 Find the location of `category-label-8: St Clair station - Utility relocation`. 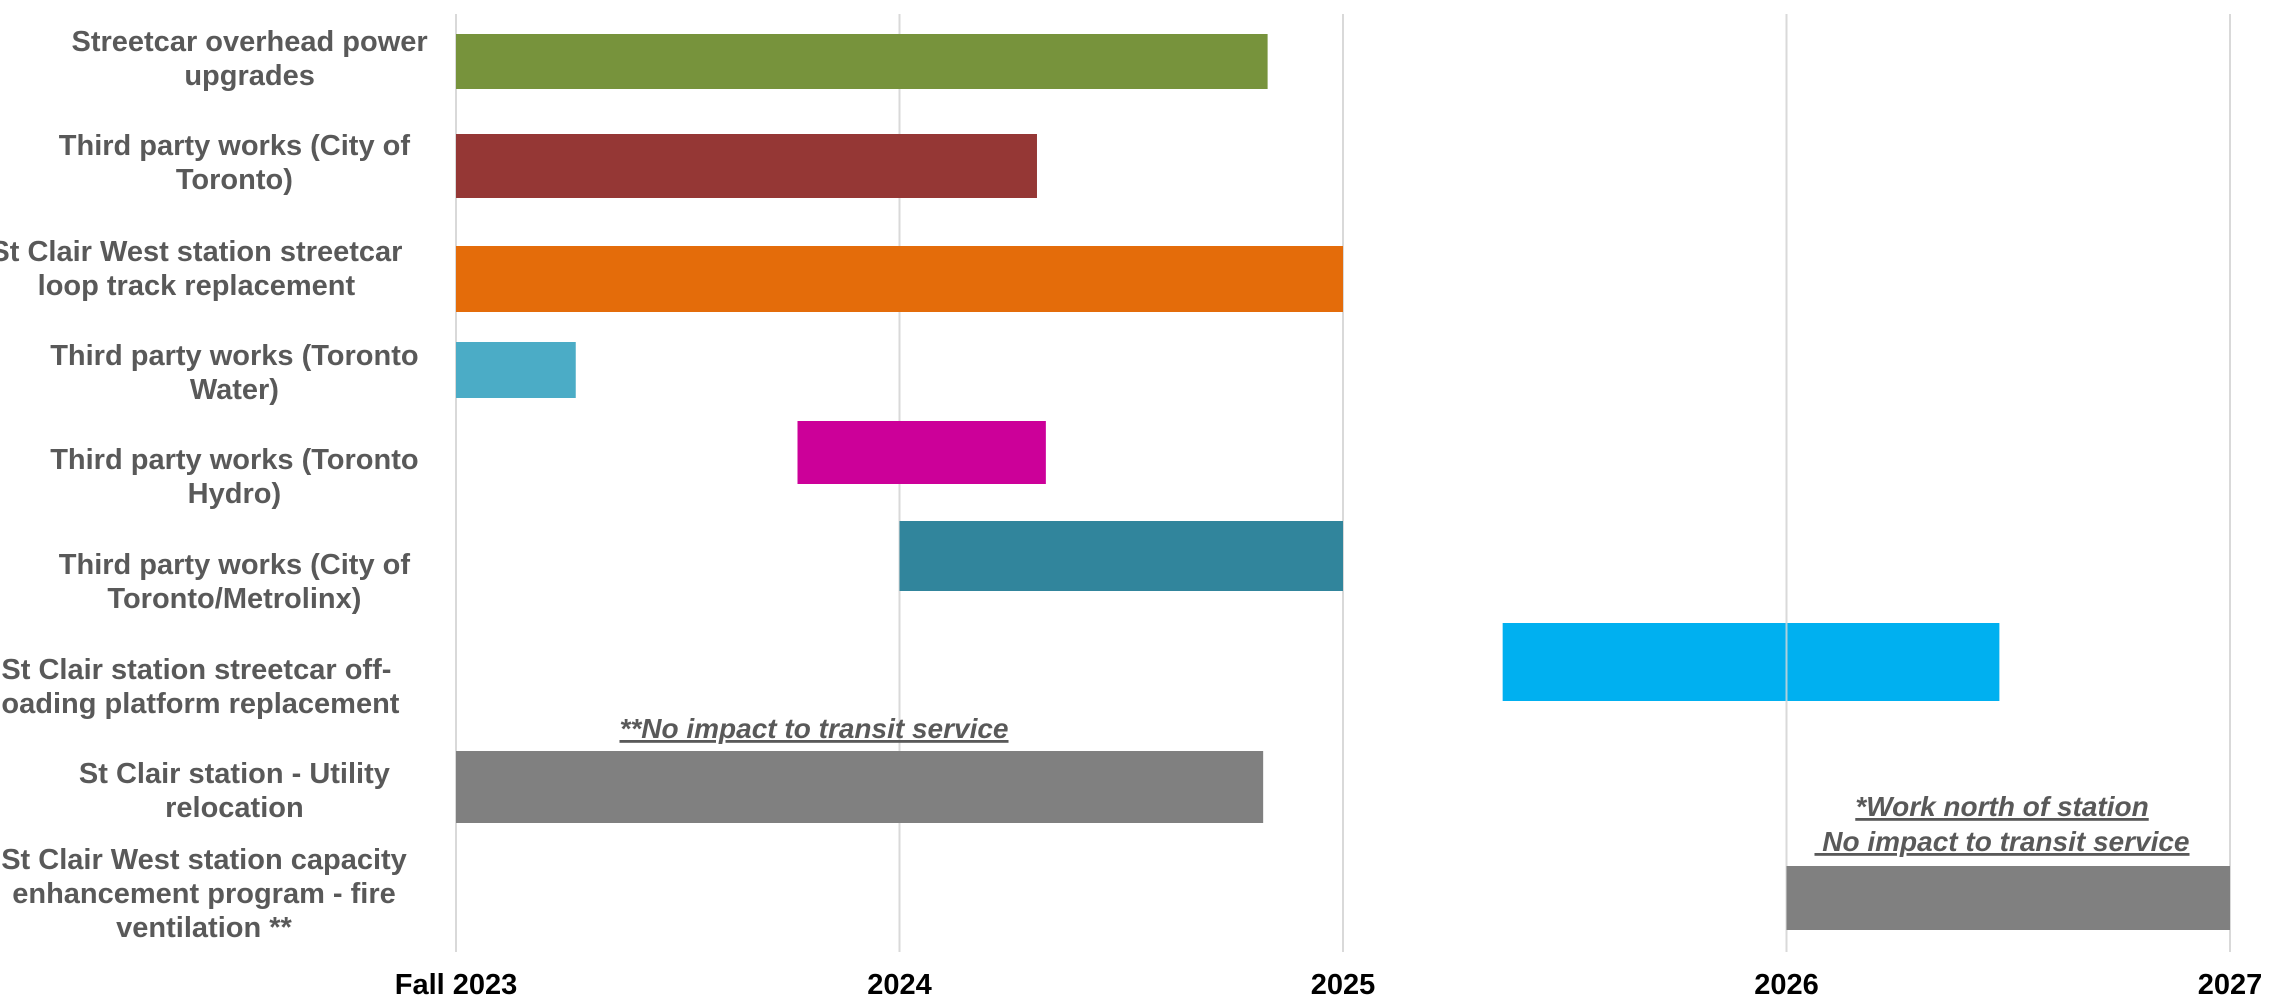

category-label-8: St Clair station - Utility relocation is located at coordinates (234, 791).